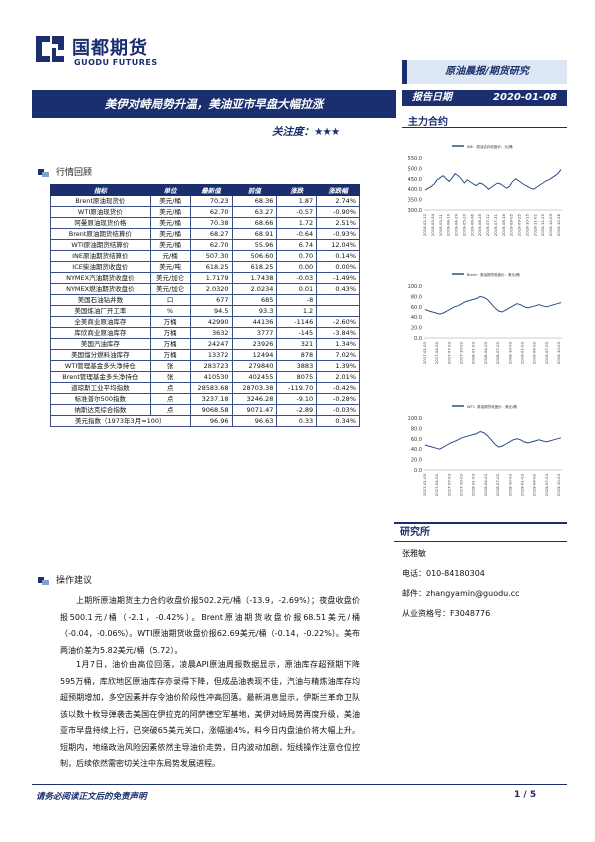  Describe the element at coordinates (205, 311) in the screenshot. I see `table-row: 美国炼油厂开工率% 94.5 93.3 1.2` at that location.